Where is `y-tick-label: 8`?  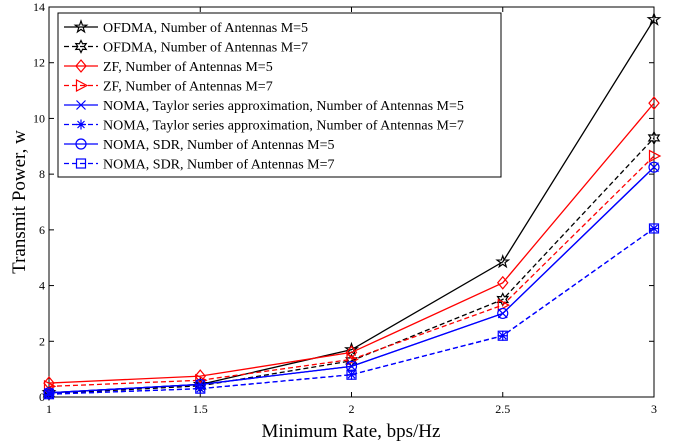
y-tick-label: 8 is located at coordinates (42, 174).